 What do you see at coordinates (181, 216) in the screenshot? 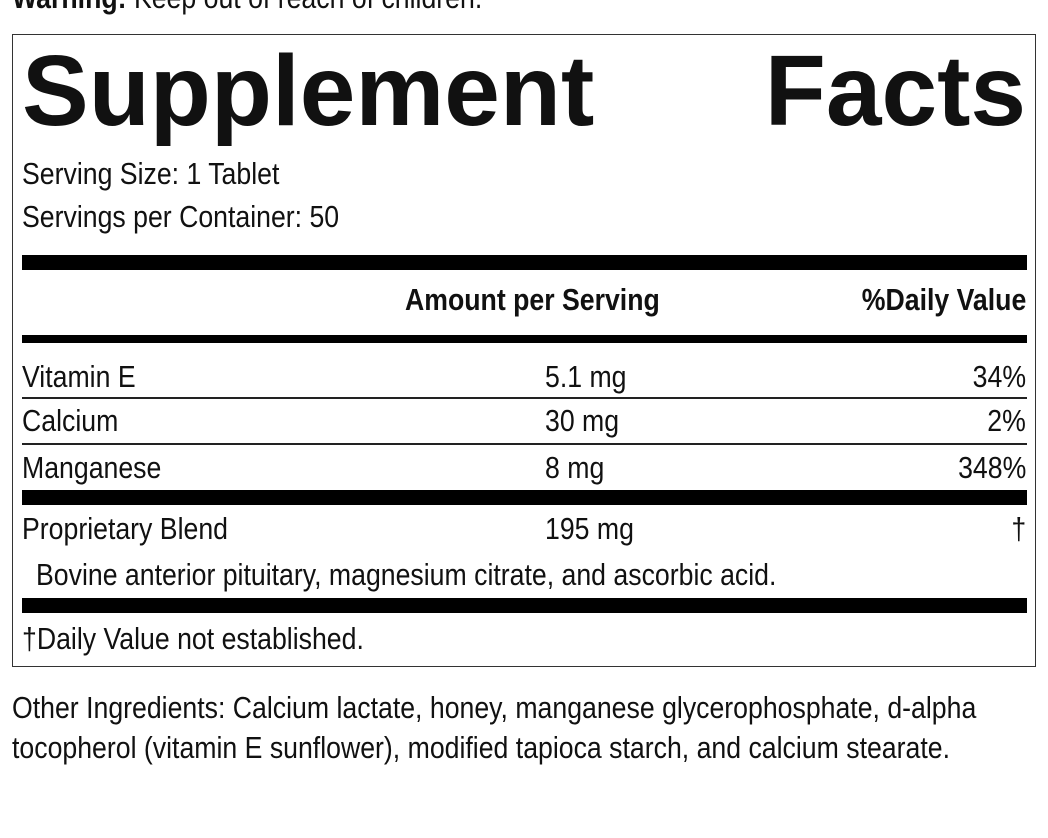
I see `servings-per-container: Servings per Container: 50` at bounding box center [181, 216].